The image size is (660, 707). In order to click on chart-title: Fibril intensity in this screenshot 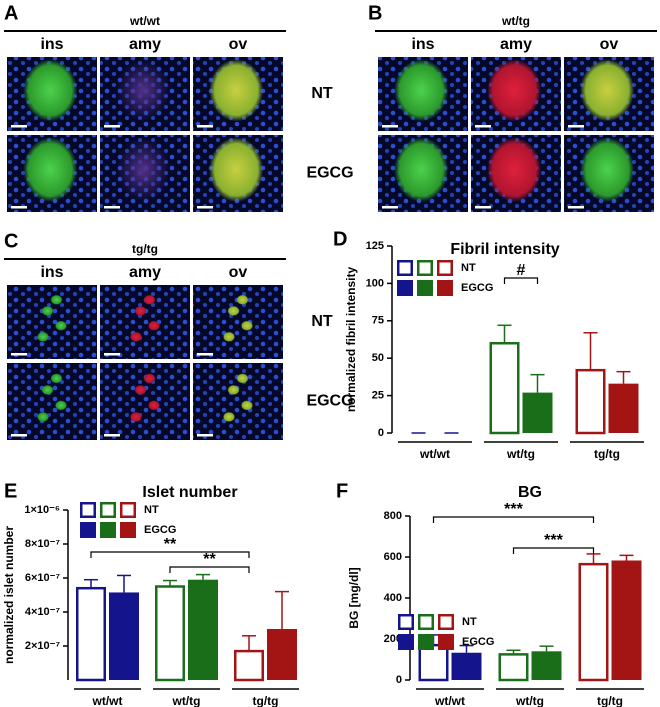, I will do `click(504, 249)`.